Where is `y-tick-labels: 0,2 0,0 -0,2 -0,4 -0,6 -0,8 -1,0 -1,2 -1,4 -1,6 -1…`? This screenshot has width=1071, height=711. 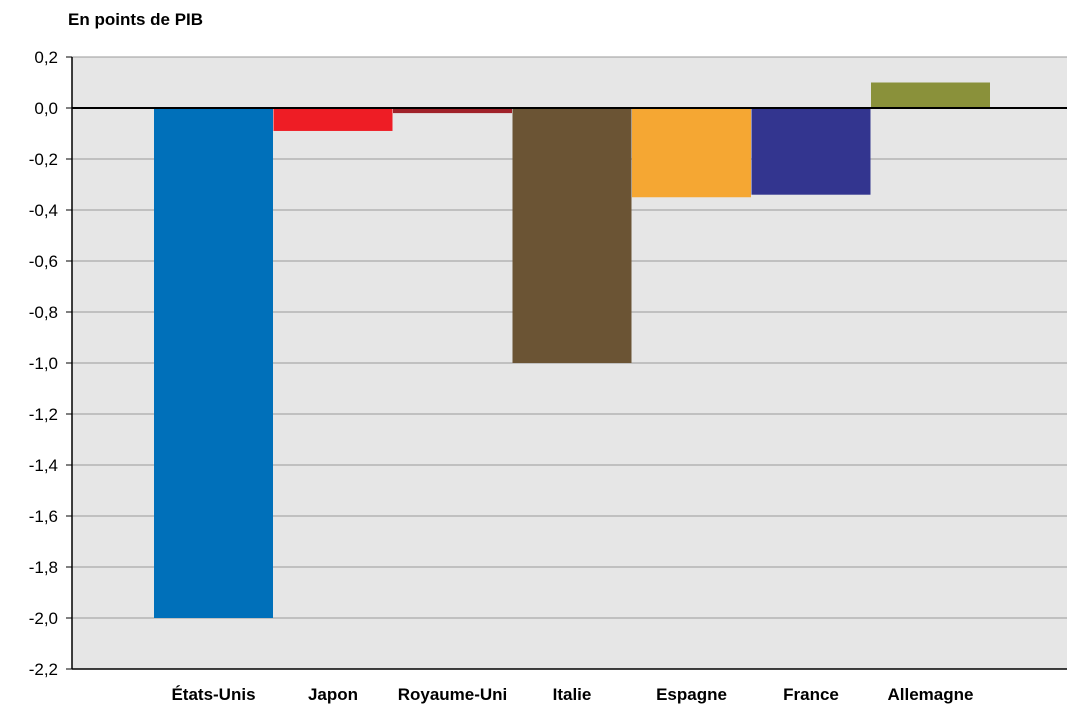 y-tick-labels: 0,2 0,0 -0,2 -0,4 -0,6 -0,8 -1,0 -1,2 -1,4 -1,6 -1… is located at coordinates (43, 363).